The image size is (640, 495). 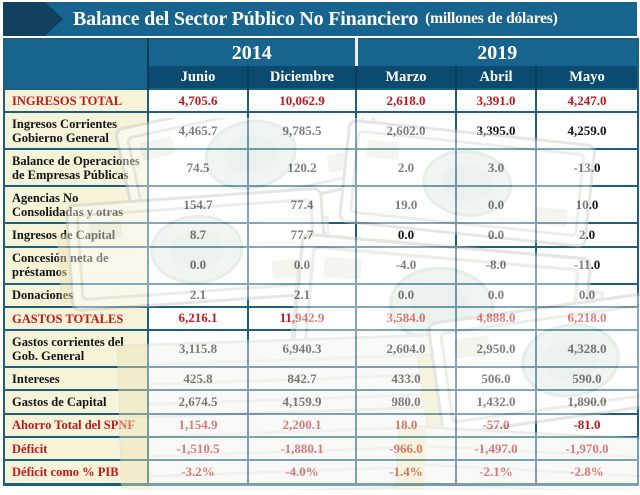 I want to click on table-row: Intereses 425.8 842.7 433.0 506.0 590.0, so click(x=321, y=379).